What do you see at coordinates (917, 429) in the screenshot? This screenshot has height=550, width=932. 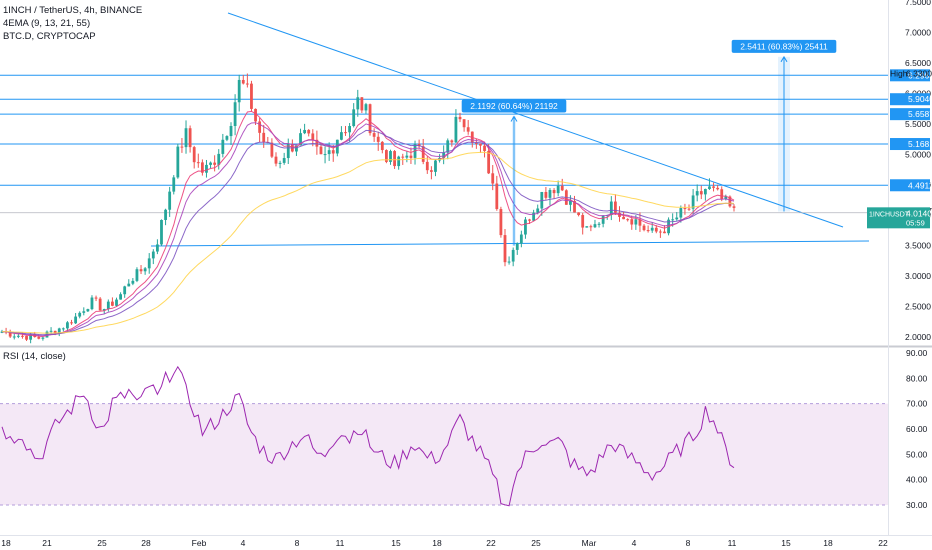 I see `rsi-tick-label: 60.00` at bounding box center [917, 429].